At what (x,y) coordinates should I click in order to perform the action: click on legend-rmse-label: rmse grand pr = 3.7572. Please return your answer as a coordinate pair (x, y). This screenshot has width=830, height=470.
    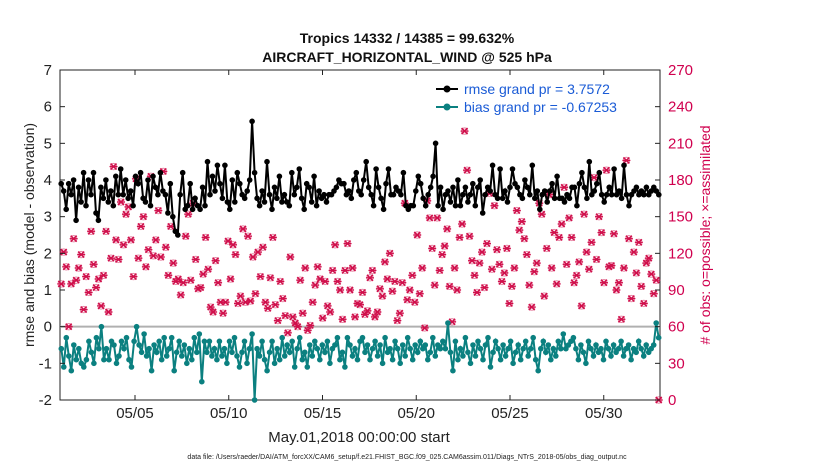
    Looking at the image, I should click on (537, 89).